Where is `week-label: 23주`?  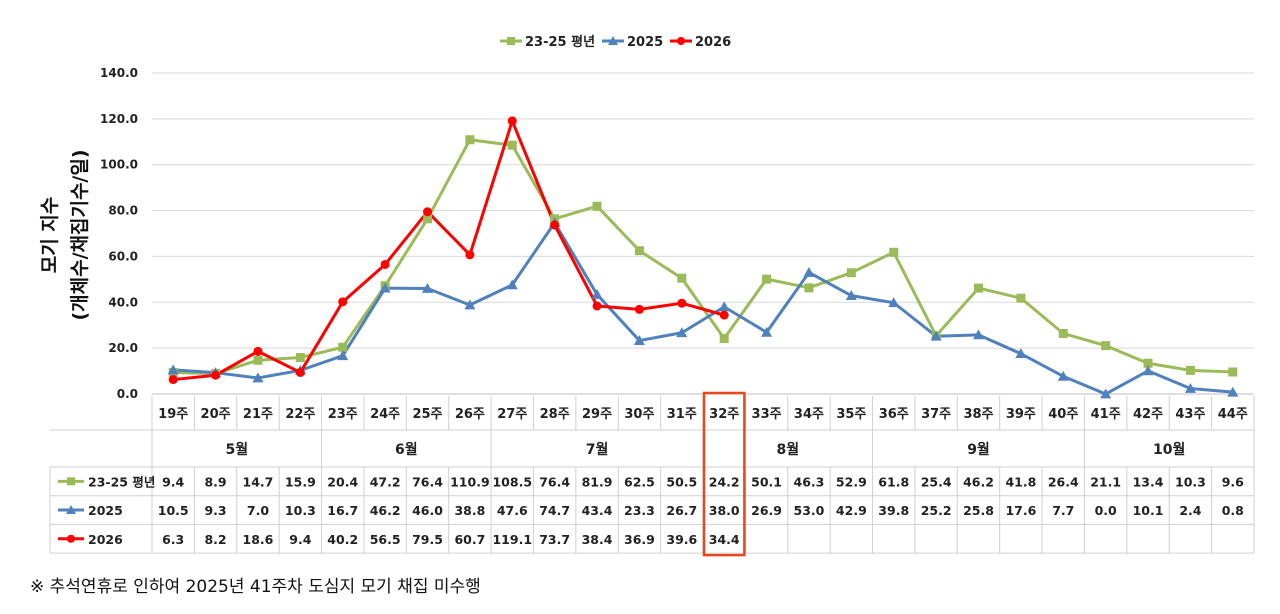 week-label: 23주 is located at coordinates (343, 414).